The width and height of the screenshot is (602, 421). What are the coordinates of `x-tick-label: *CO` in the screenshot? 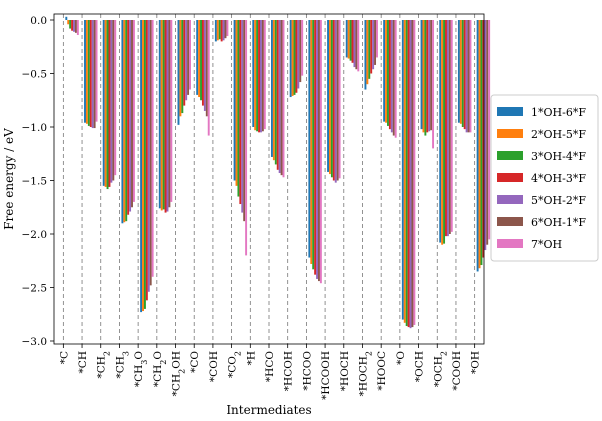 It's located at (195, 362).